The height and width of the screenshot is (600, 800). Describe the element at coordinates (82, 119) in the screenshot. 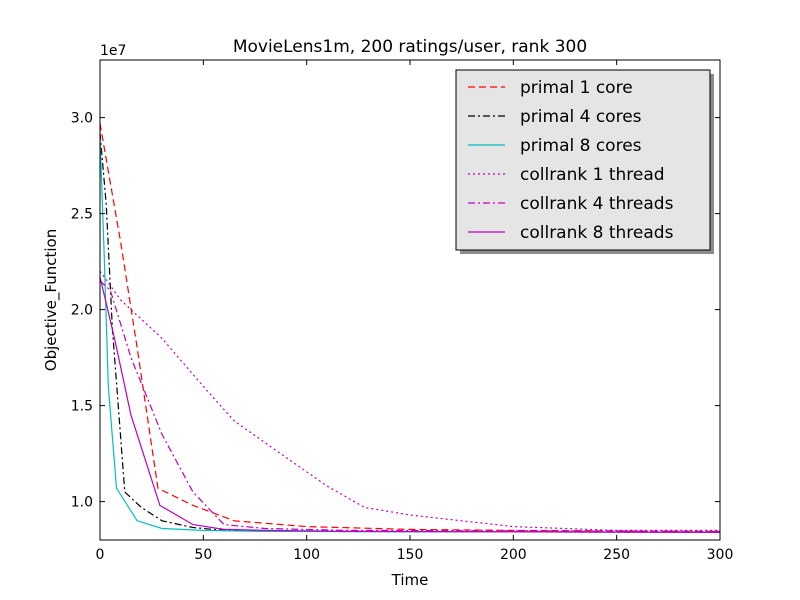

I see `y-tick-label: 3.0` at that location.